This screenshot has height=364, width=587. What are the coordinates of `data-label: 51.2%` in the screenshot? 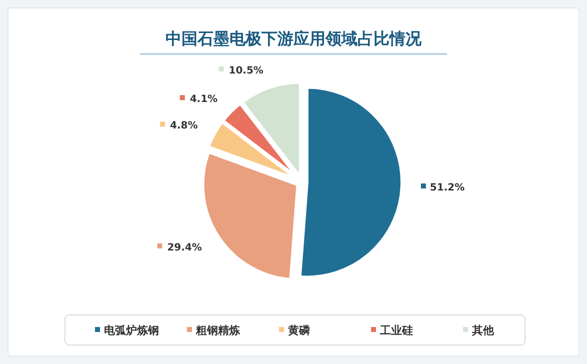 It's located at (447, 188).